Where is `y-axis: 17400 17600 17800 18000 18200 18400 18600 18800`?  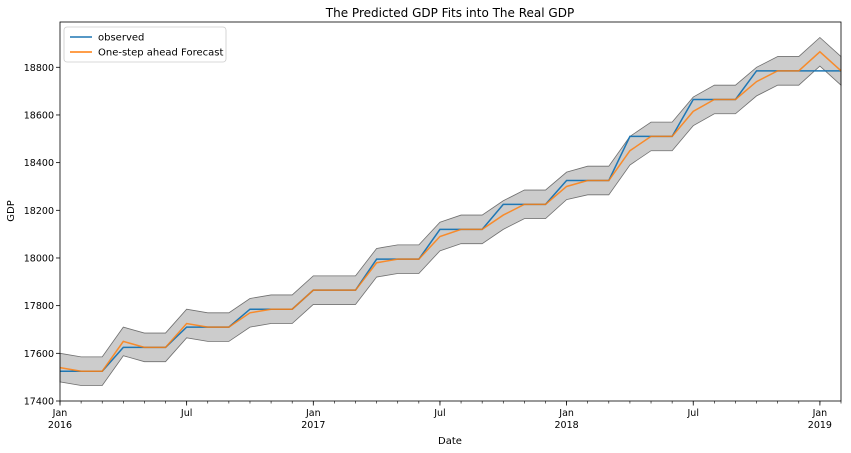 y-axis: 17400 17600 17800 18000 18200 18400 18600 18800 is located at coordinates (42, 235).